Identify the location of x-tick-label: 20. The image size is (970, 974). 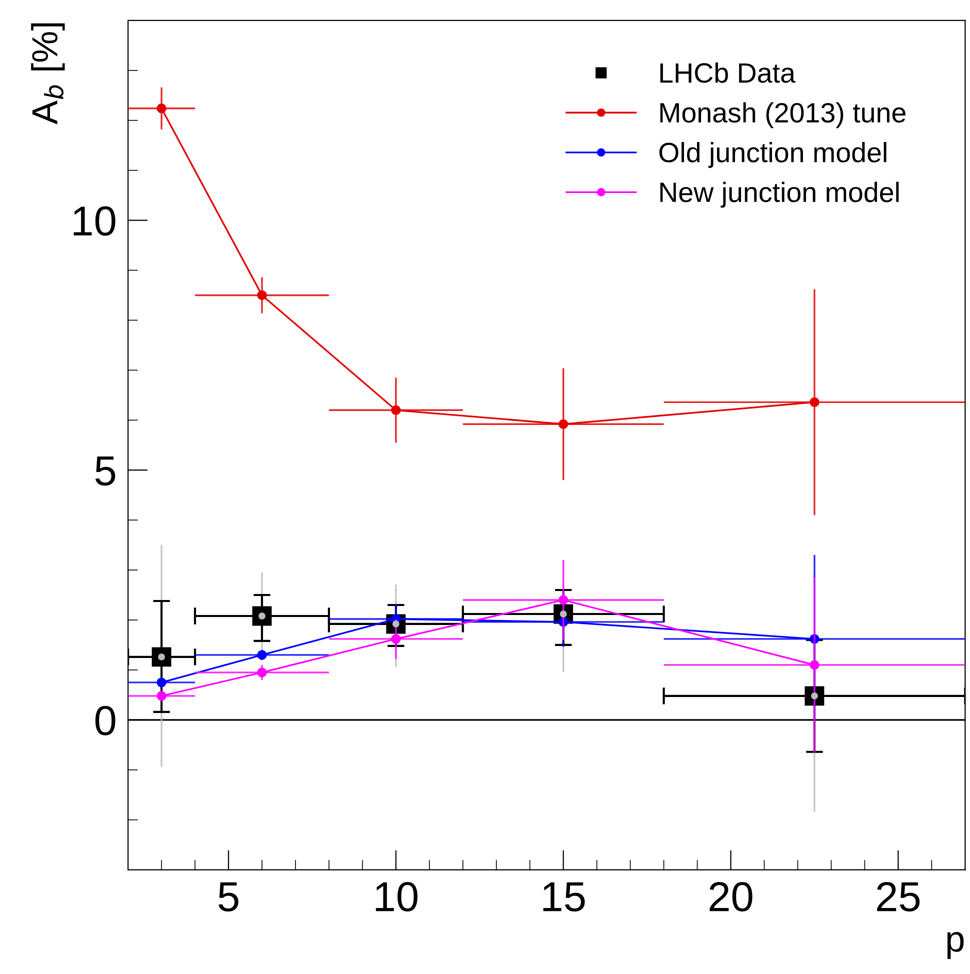
(731, 897).